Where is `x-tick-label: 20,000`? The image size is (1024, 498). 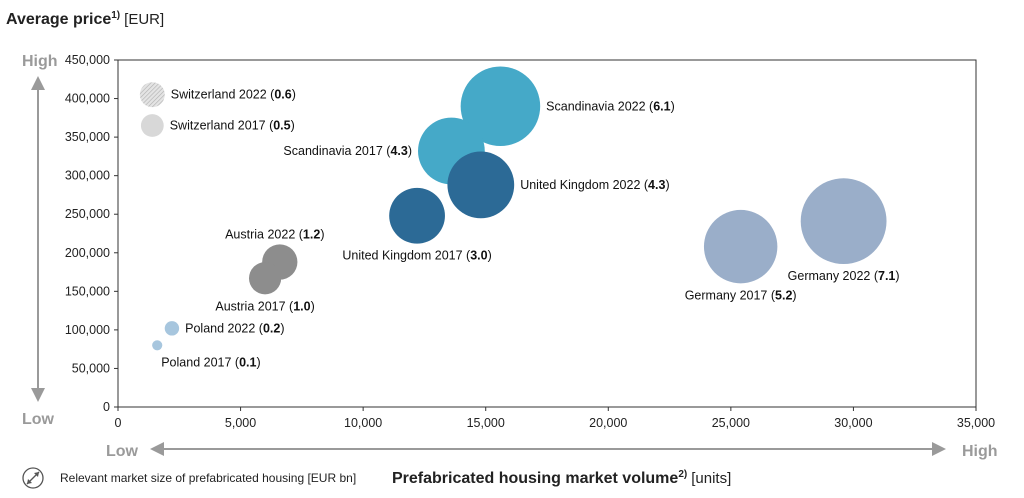 x-tick-label: 20,000 is located at coordinates (608, 423).